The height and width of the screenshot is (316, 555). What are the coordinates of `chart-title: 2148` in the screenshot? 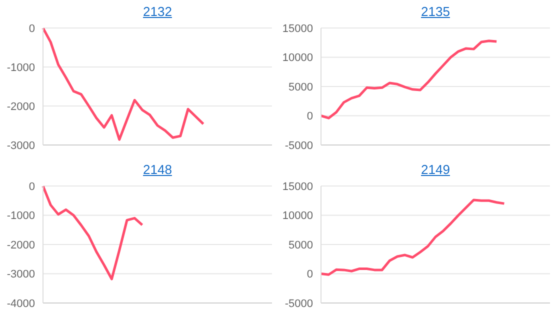 It's located at (157, 169).